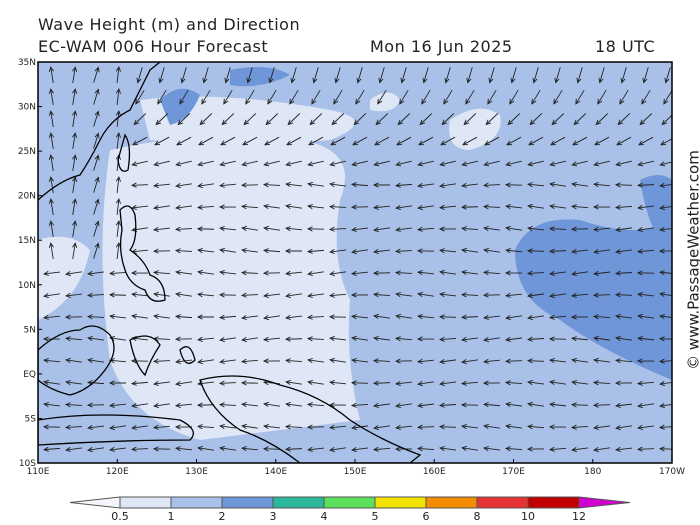 This screenshot has height=525, width=700. What do you see at coordinates (222, 516) in the screenshot?
I see `colorbar-label: 2` at bounding box center [222, 516].